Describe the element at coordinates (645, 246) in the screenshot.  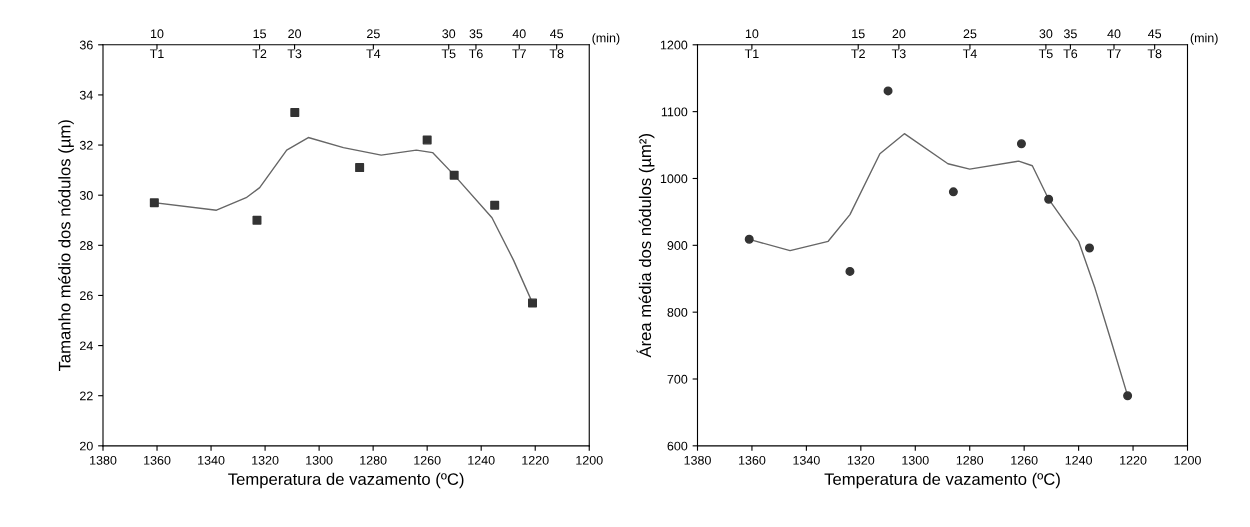
I see `y-axis-title: Área média dos nódulos (µm²)` at that location.